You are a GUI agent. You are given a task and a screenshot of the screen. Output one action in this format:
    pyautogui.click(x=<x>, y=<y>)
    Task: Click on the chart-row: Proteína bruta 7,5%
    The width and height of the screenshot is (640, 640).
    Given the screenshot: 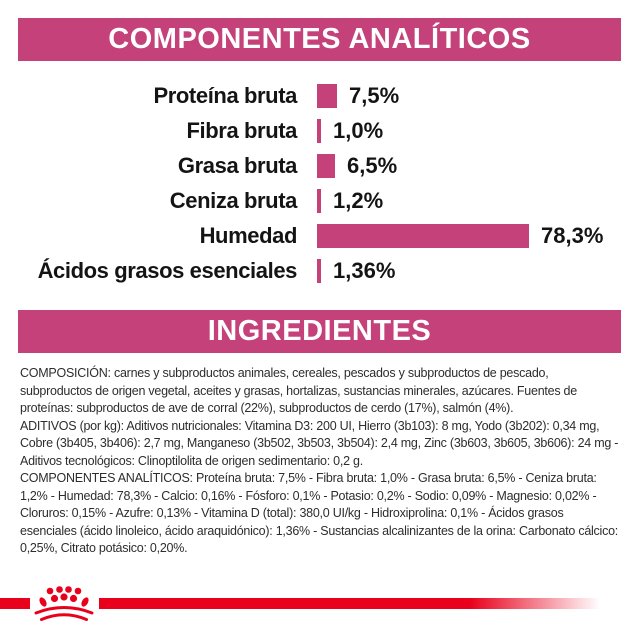 What is the action you would take?
    pyautogui.click(x=320, y=95)
    